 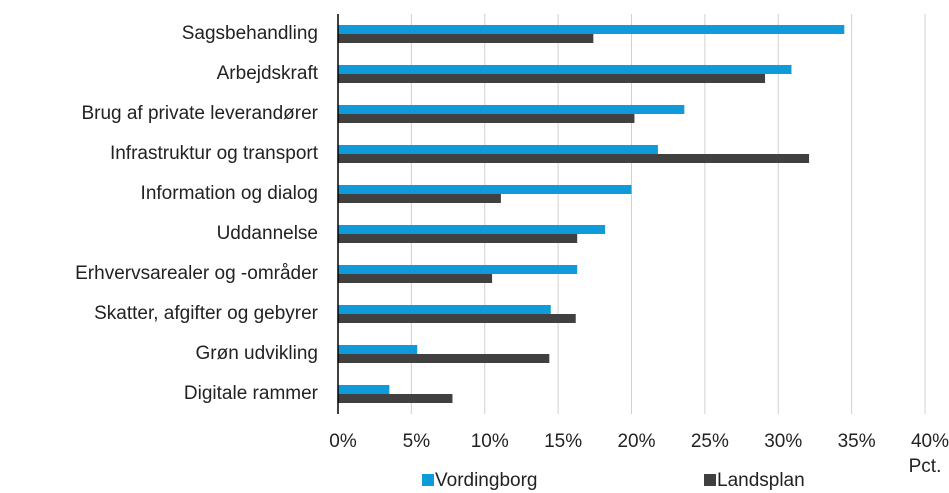 What do you see at coordinates (214, 153) in the screenshot?
I see `y-tick-label: Infrastruktur og transport` at bounding box center [214, 153].